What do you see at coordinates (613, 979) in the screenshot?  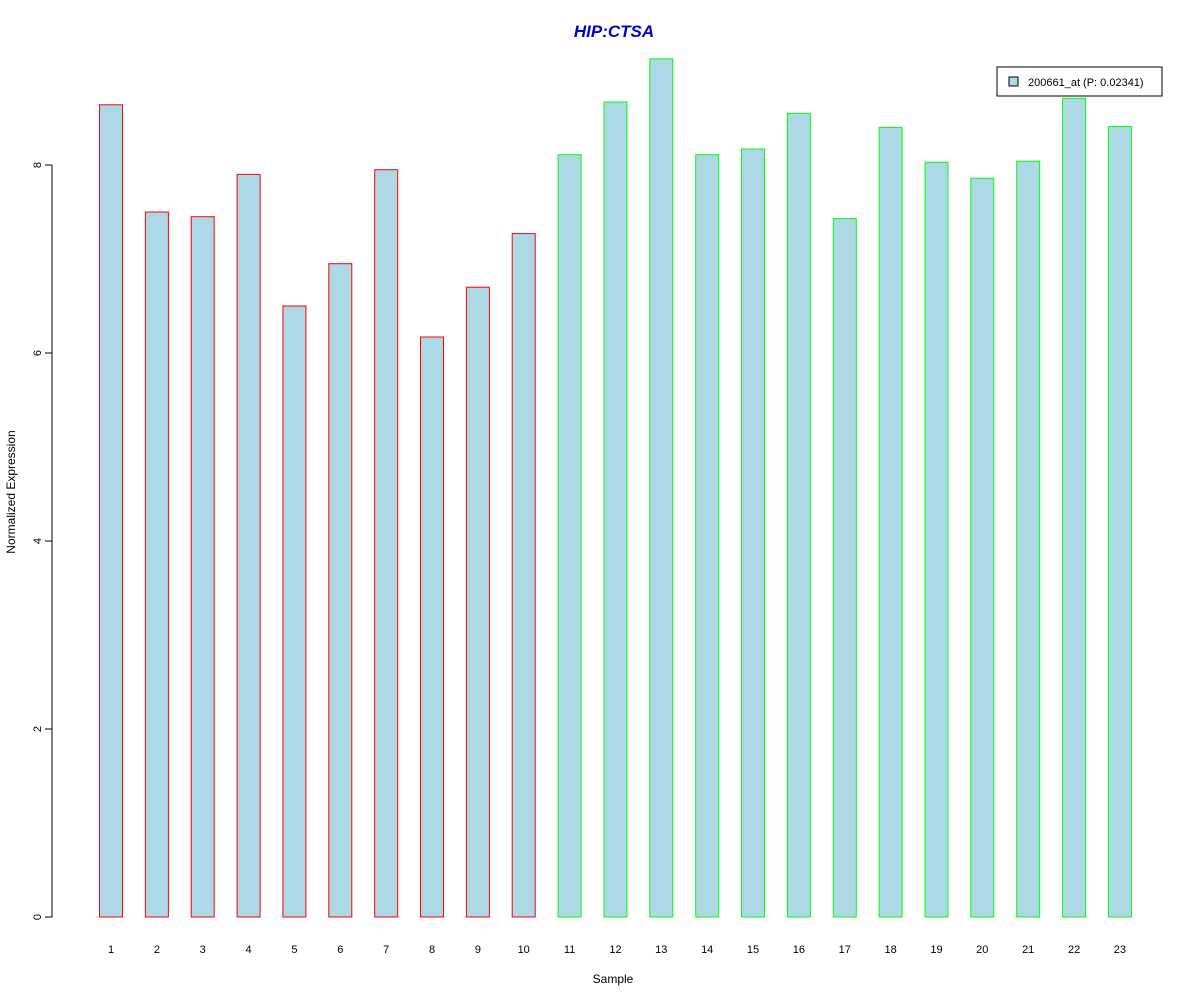 I see `x-axis-title: Sample` at bounding box center [613, 979].